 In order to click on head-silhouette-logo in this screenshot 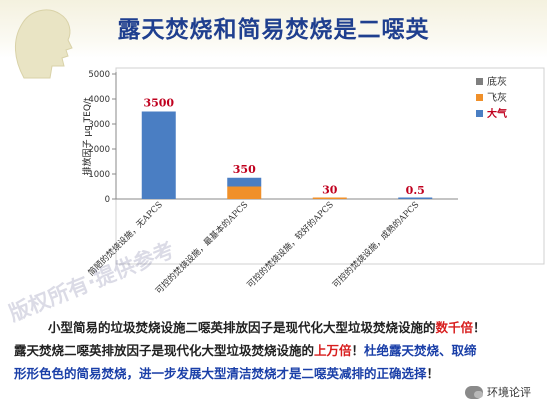, I will do `click(44, 44)`.